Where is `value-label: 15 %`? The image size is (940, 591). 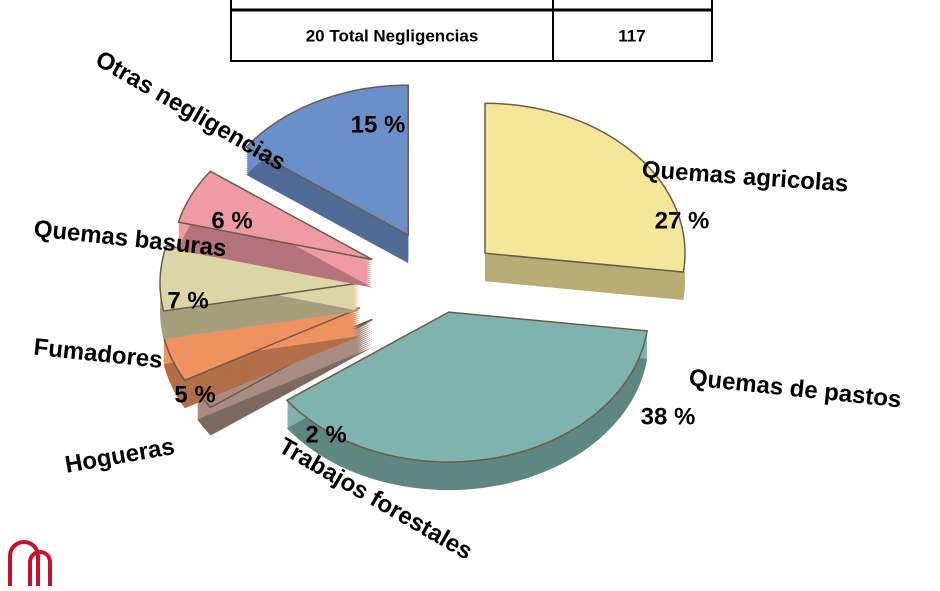
value-label: 15 % is located at coordinates (378, 124).